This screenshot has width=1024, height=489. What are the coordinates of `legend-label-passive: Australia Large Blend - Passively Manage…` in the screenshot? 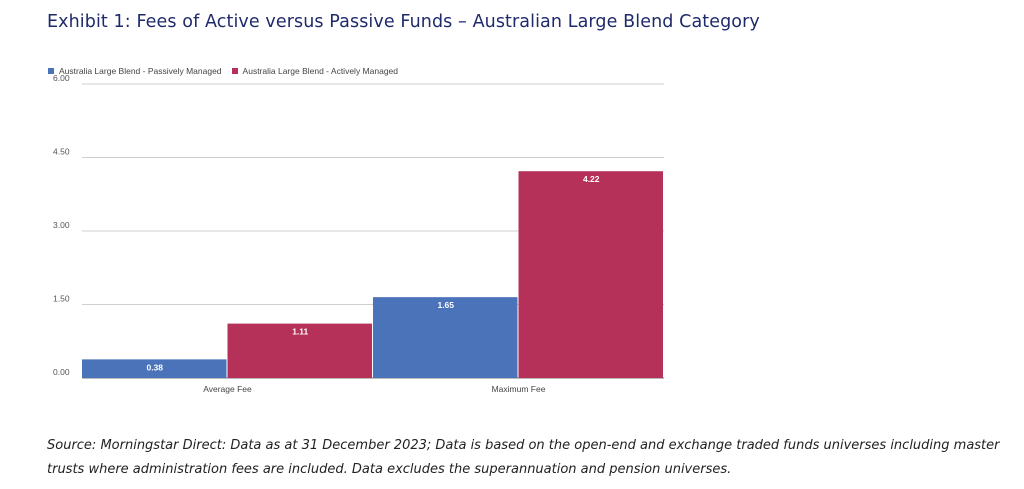 It's located at (140, 71).